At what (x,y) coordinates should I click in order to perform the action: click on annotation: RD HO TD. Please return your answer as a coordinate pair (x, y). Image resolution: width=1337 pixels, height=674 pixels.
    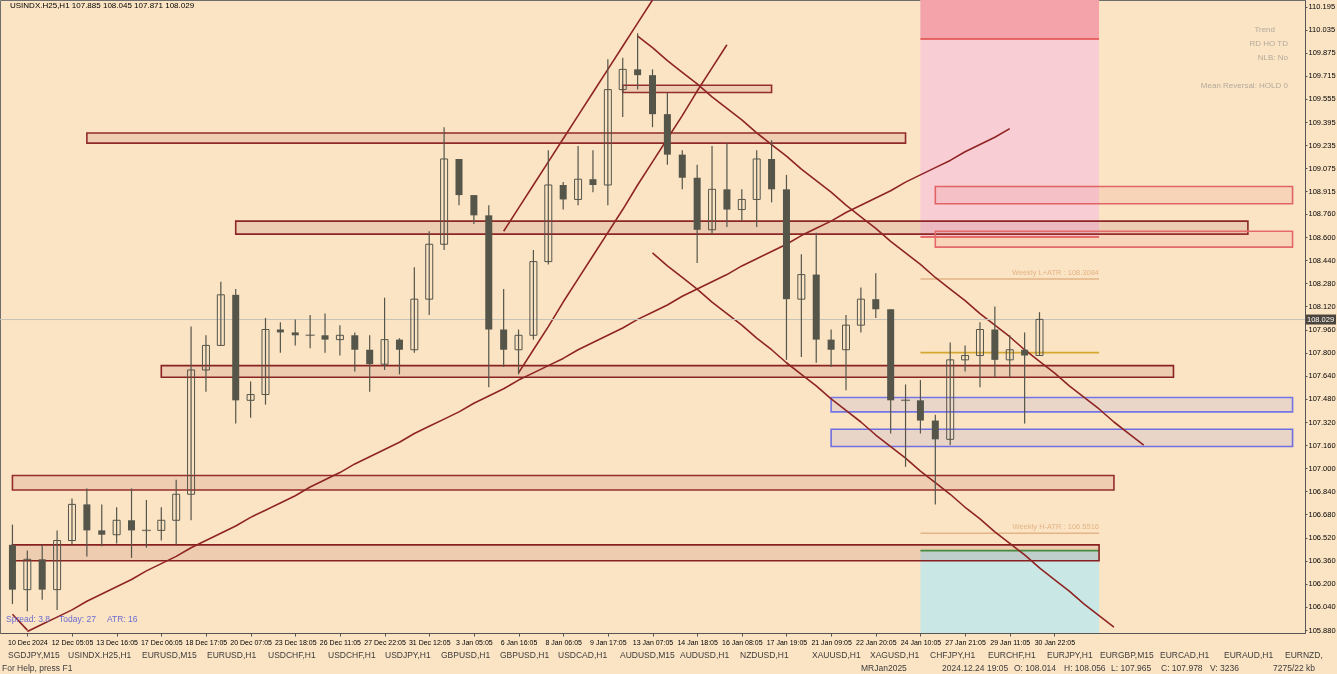
    Looking at the image, I should click on (1269, 43).